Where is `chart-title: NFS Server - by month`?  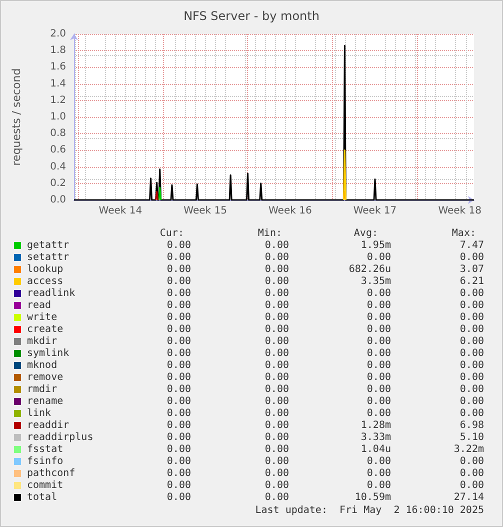
chart-title: NFS Server - by month is located at coordinates (252, 16).